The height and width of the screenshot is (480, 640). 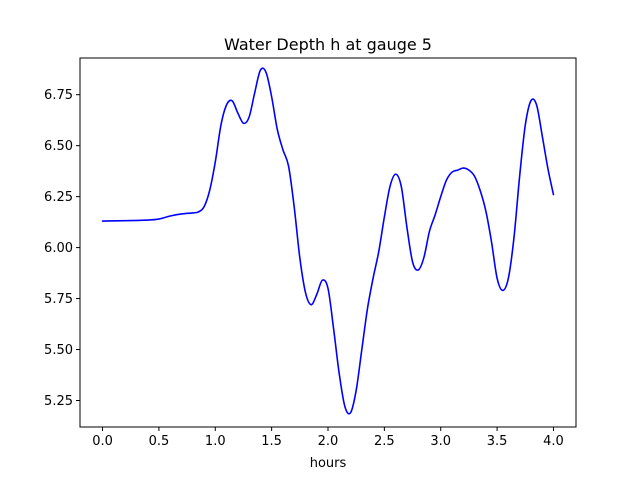 I want to click on x-tick-label: 3.5, so click(x=497, y=441).